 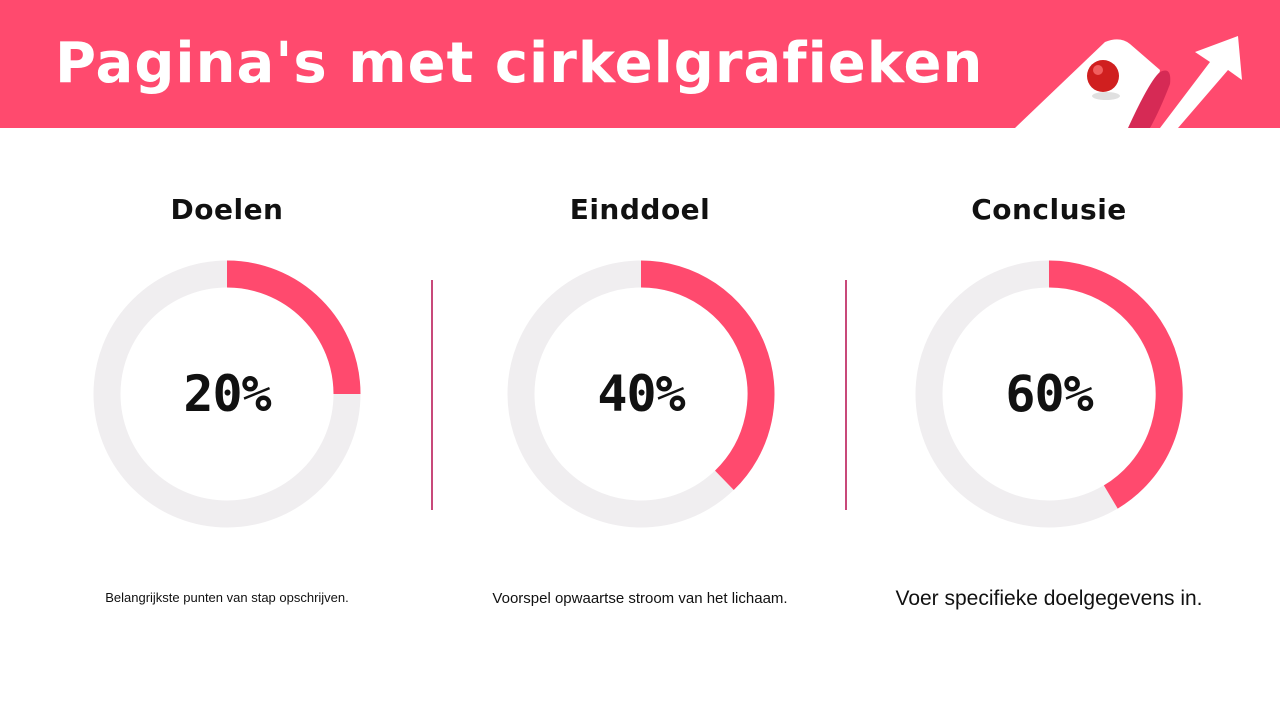 I want to click on percentage-label: 20%, so click(x=227, y=394).